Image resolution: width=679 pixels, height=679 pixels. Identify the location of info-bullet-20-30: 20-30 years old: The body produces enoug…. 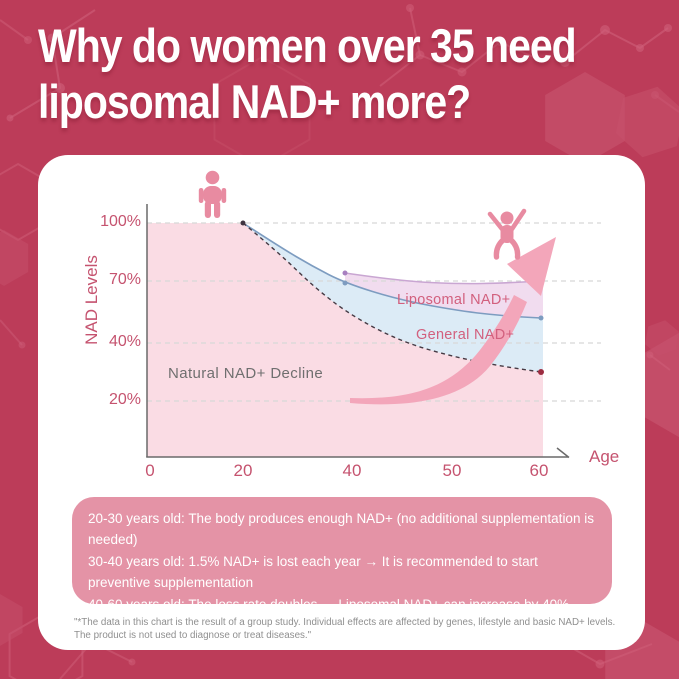
(341, 529).